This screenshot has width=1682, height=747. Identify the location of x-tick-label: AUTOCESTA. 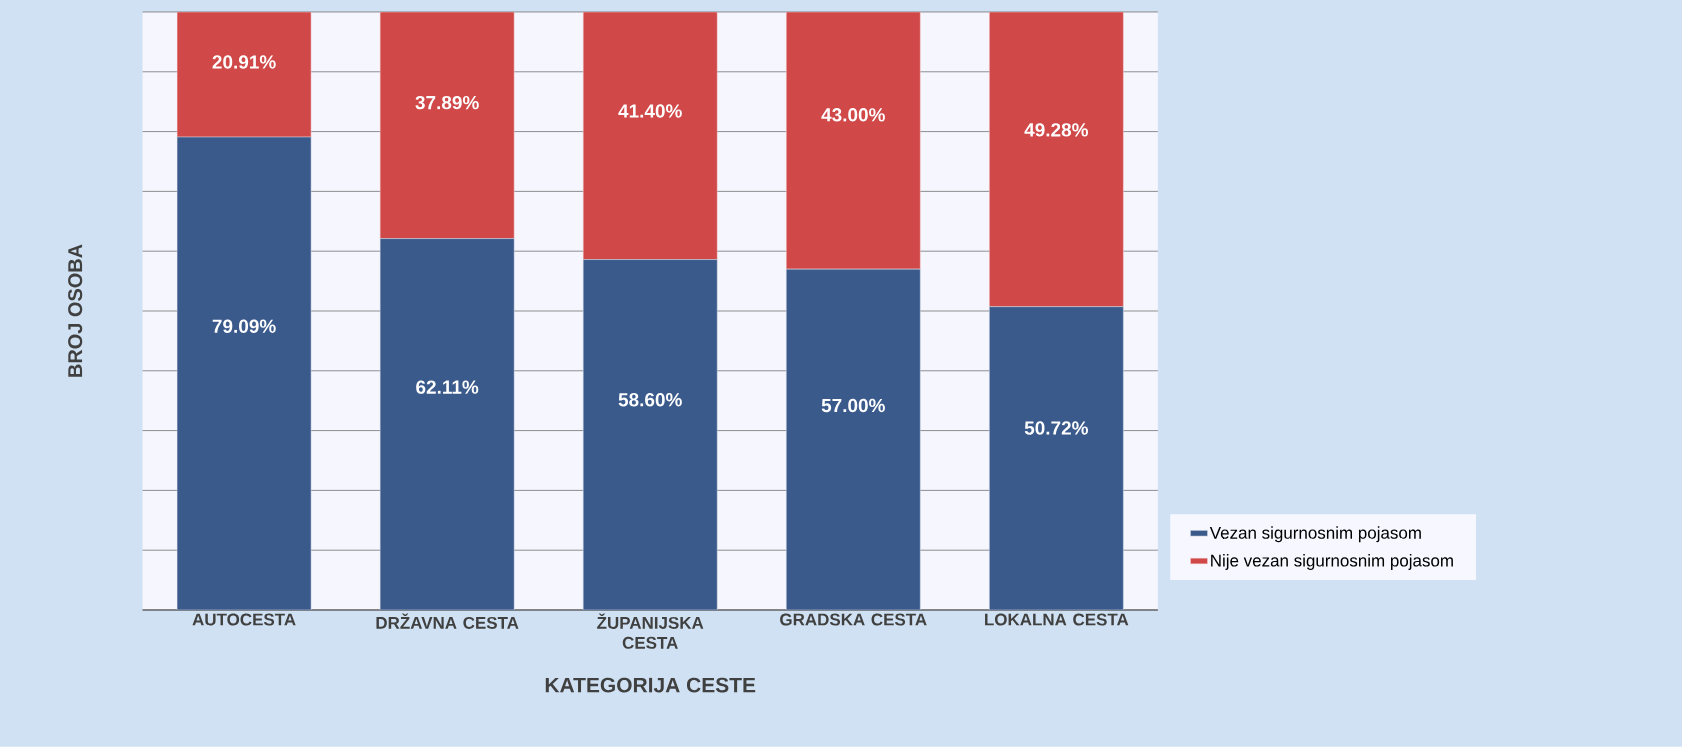
(244, 619).